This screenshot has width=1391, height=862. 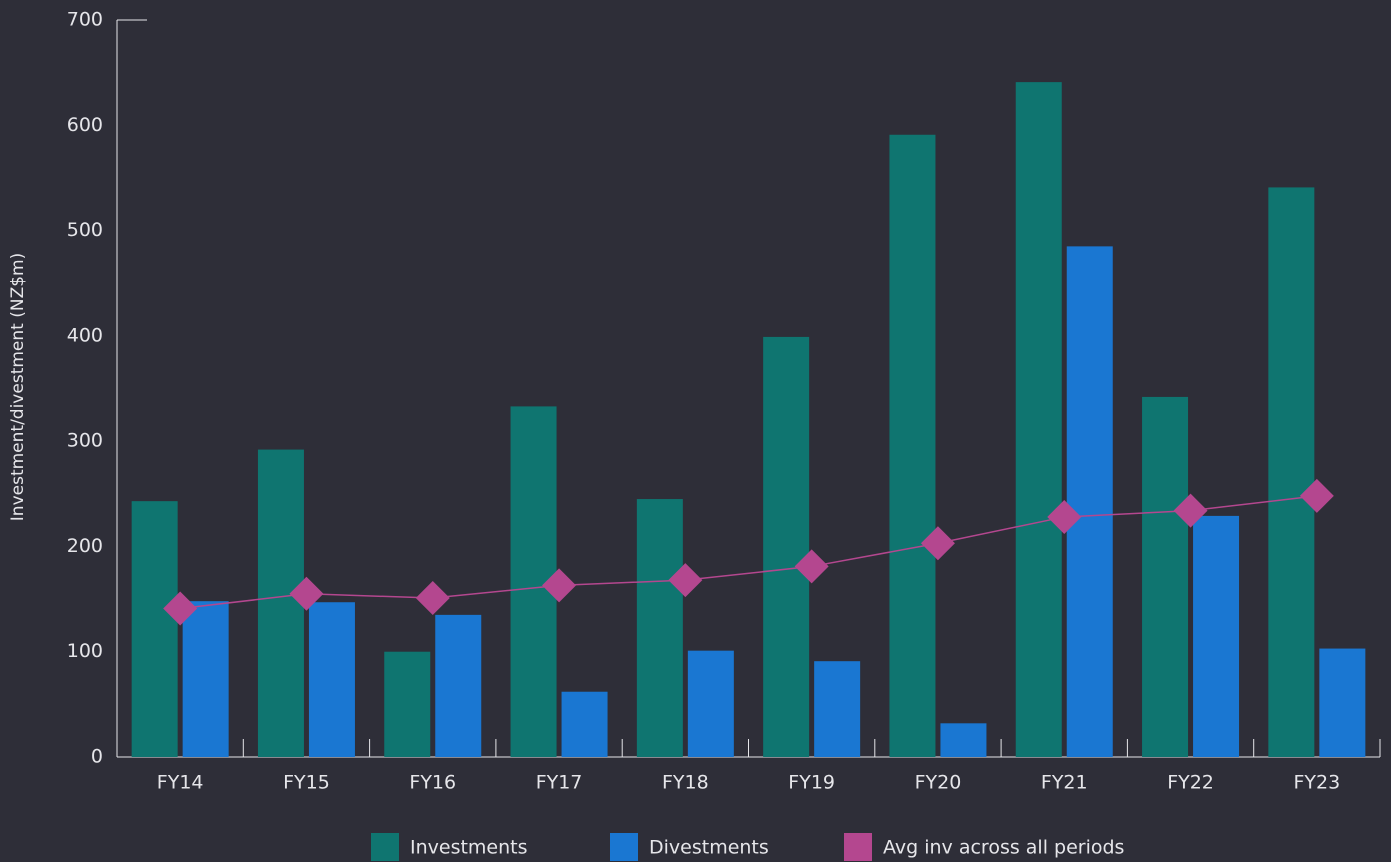 I want to click on x-tick-label: FY17, so click(x=559, y=783).